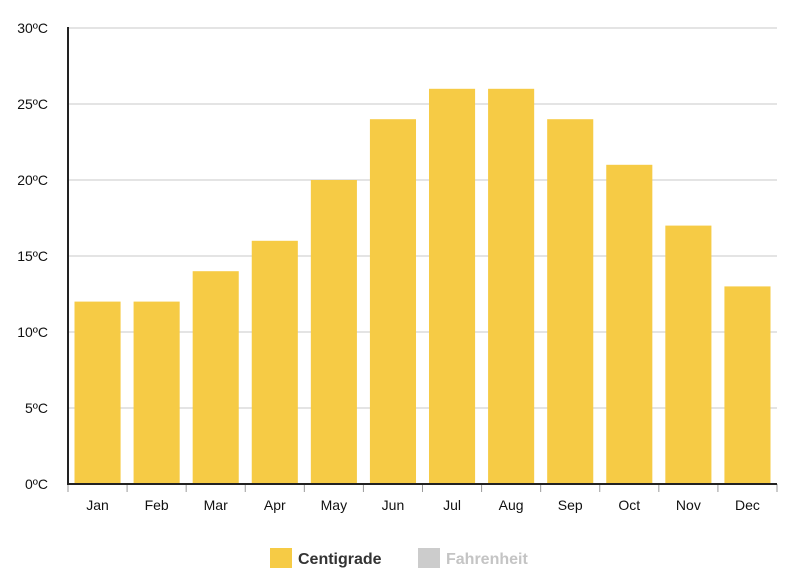 The width and height of the screenshot is (800, 587). I want to click on y-tick-label: 10ºC, so click(32, 332).